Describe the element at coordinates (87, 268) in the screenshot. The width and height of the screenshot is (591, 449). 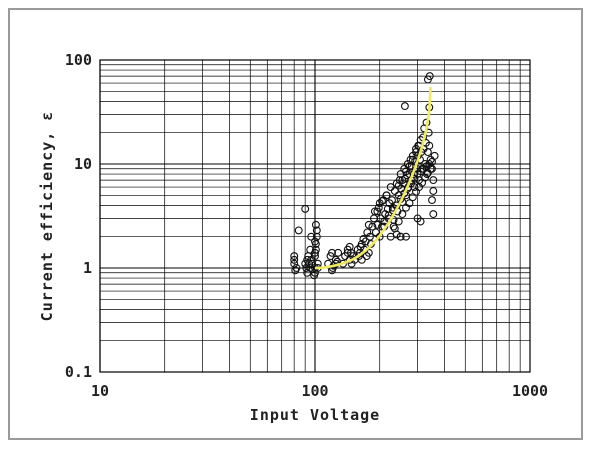
I see `y-tick-label: 1` at that location.